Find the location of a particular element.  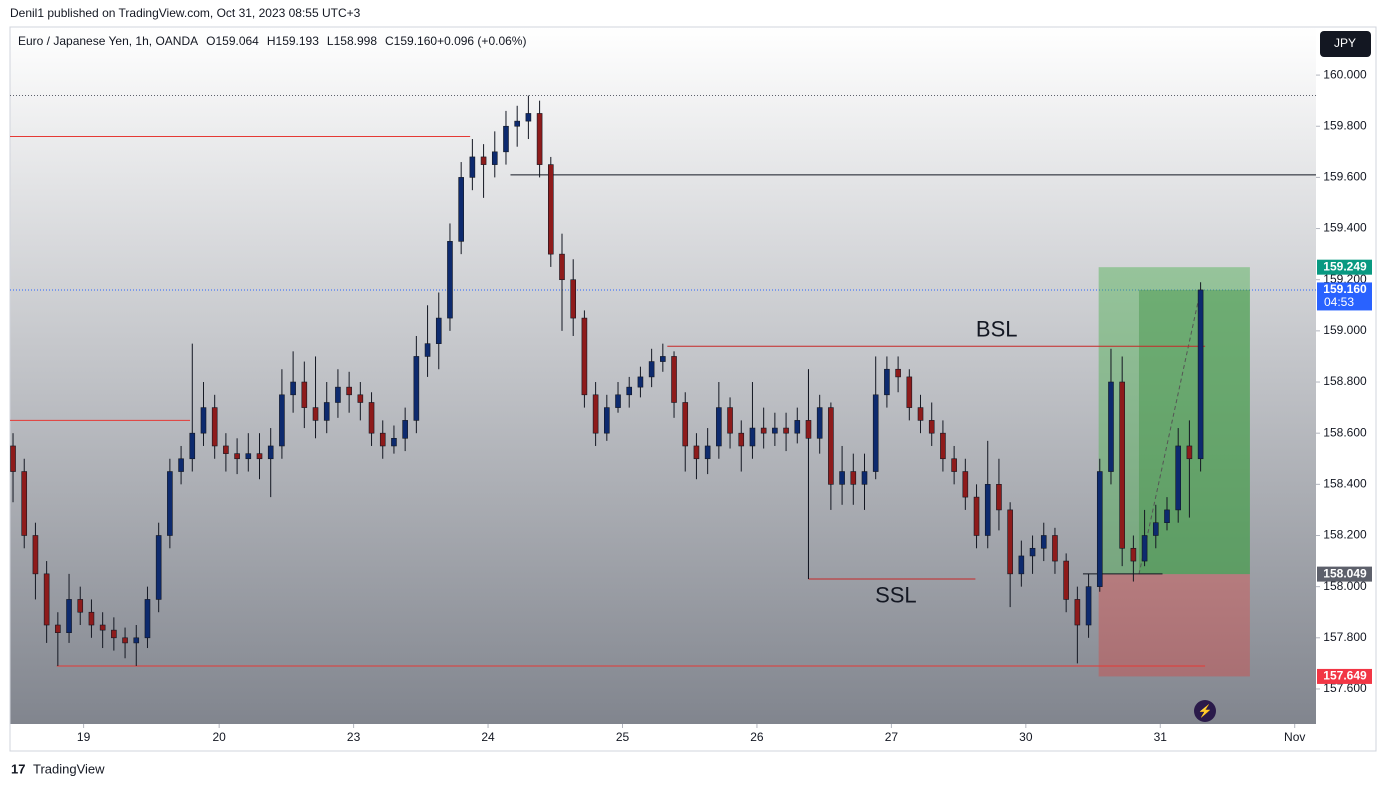

ohlc-key: L is located at coordinates (330, 41).